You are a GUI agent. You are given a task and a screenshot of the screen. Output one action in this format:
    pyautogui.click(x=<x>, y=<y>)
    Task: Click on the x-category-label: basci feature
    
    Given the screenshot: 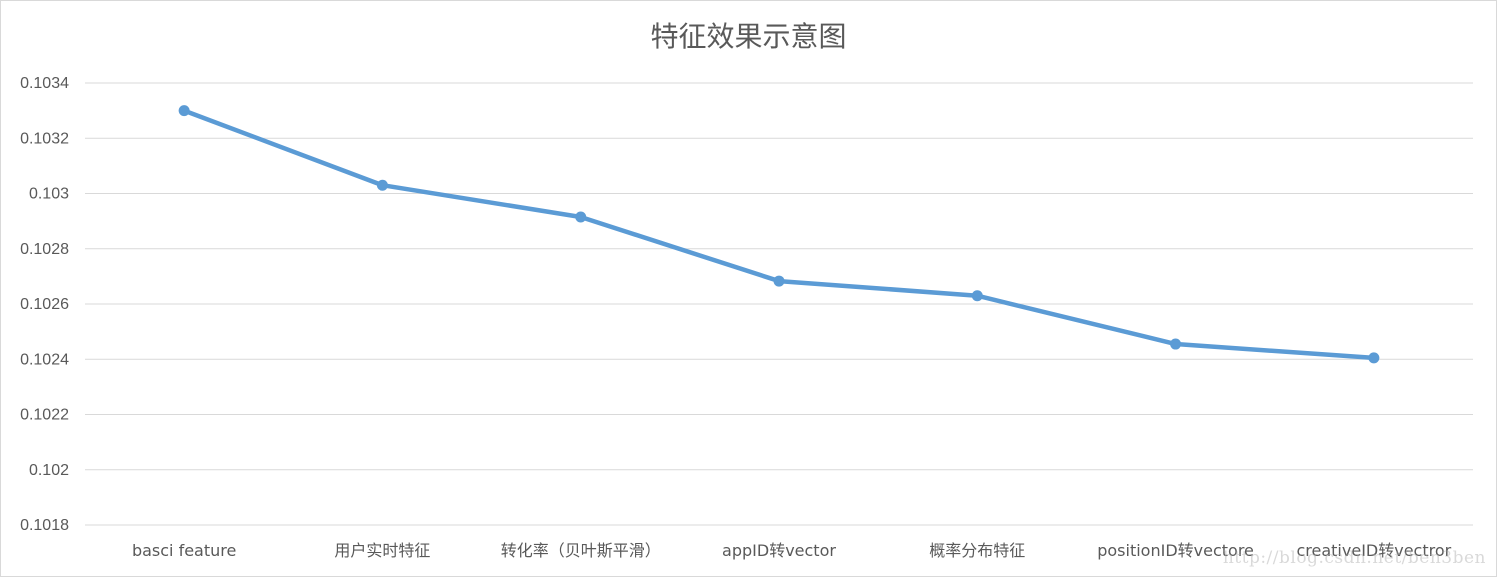 What is the action you would take?
    pyautogui.click(x=184, y=550)
    